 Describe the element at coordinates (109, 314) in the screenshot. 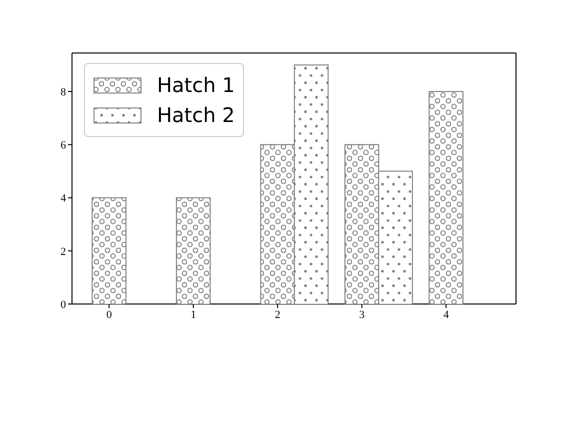

I see `x-tick-label: 0` at that location.